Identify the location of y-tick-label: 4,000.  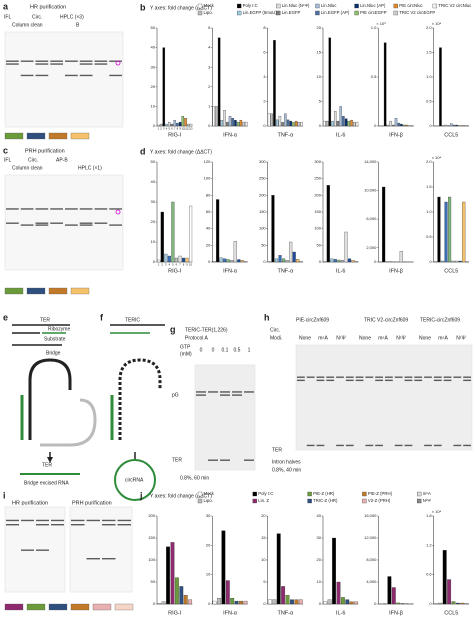
(371, 581).